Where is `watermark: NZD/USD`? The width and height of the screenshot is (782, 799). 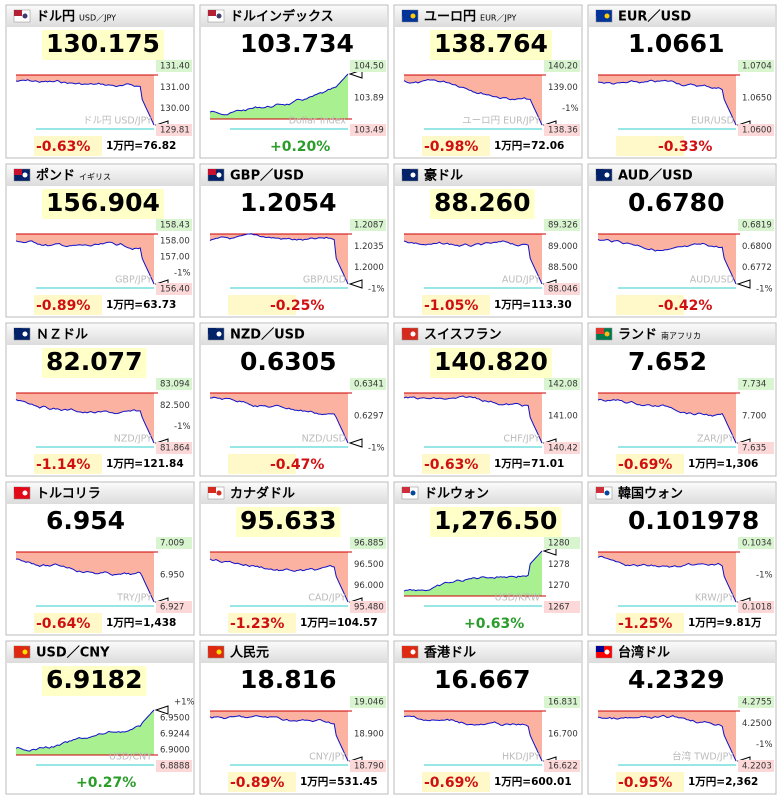 watermark: NZD/USD is located at coordinates (324, 439).